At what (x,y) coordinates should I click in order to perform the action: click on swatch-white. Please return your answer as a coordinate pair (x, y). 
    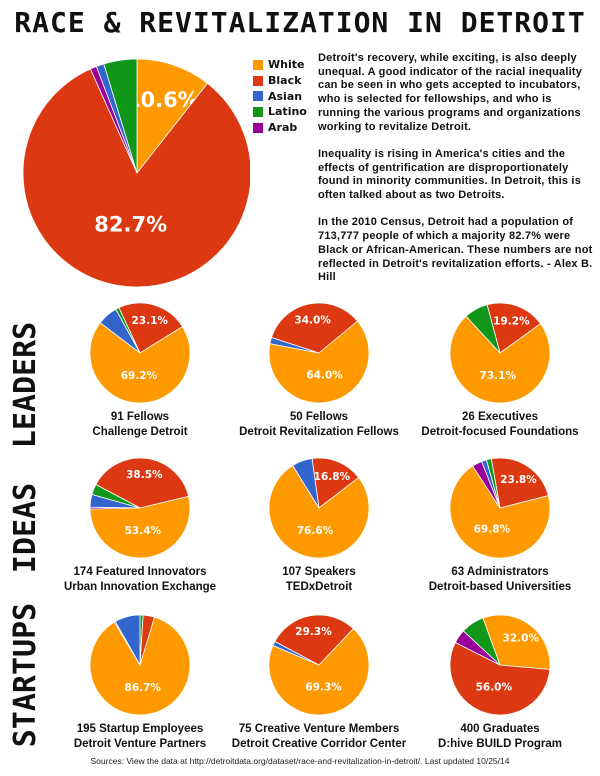
    Looking at the image, I should click on (258, 64).